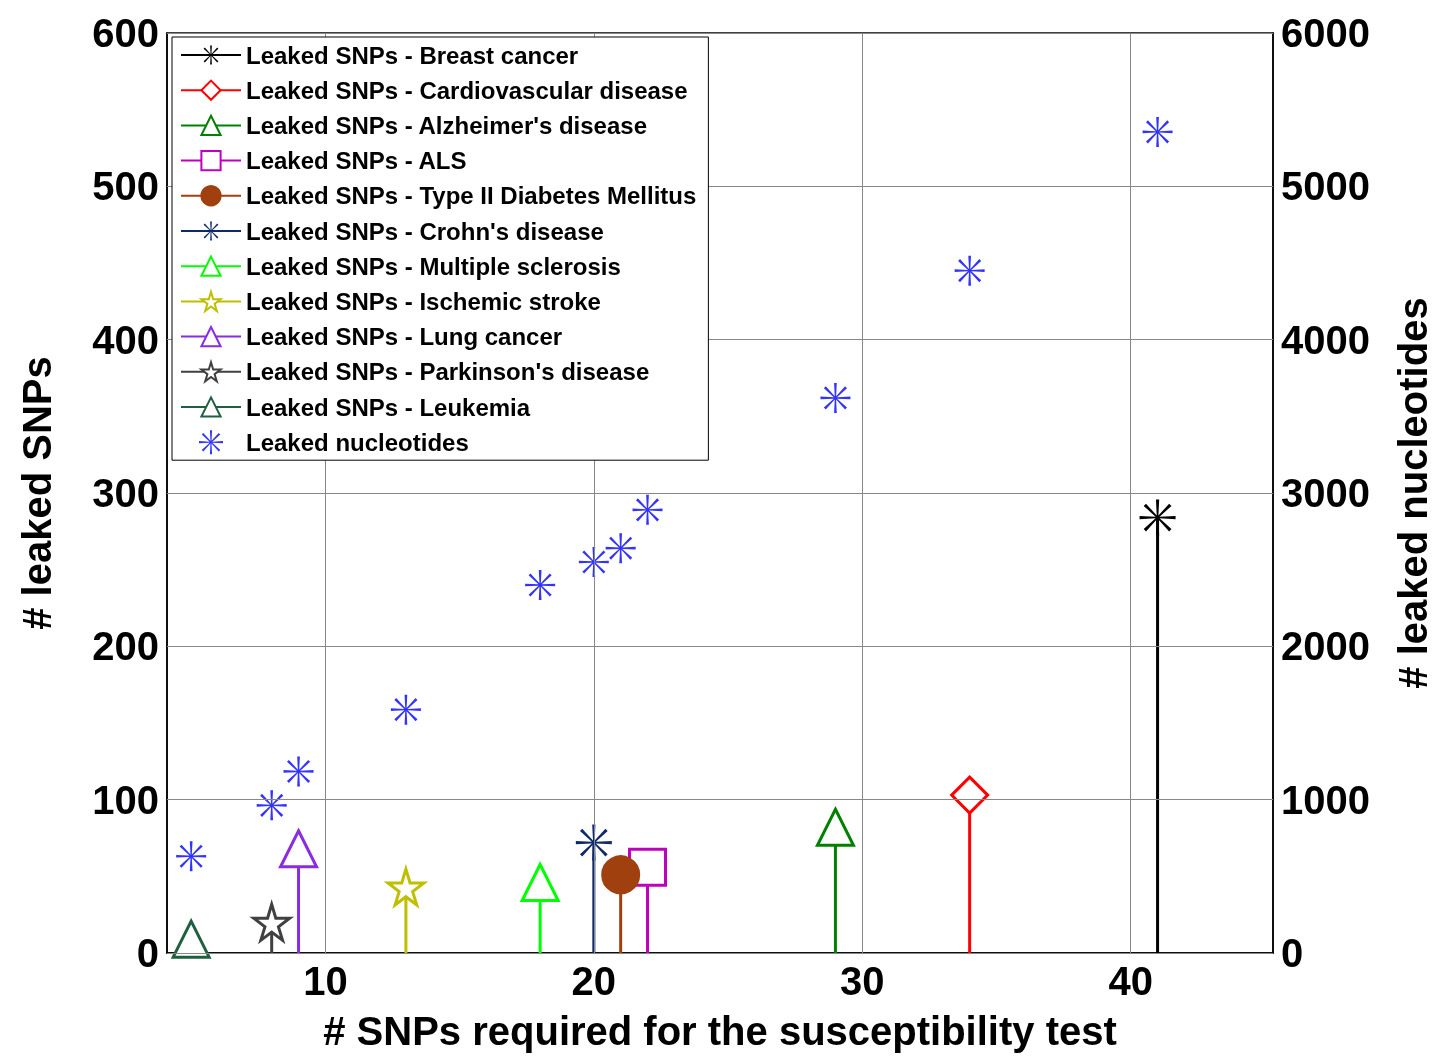 This screenshot has height=1056, width=1441. What do you see at coordinates (1325, 799) in the screenshot?
I see `y2-tick-label: 1000` at bounding box center [1325, 799].